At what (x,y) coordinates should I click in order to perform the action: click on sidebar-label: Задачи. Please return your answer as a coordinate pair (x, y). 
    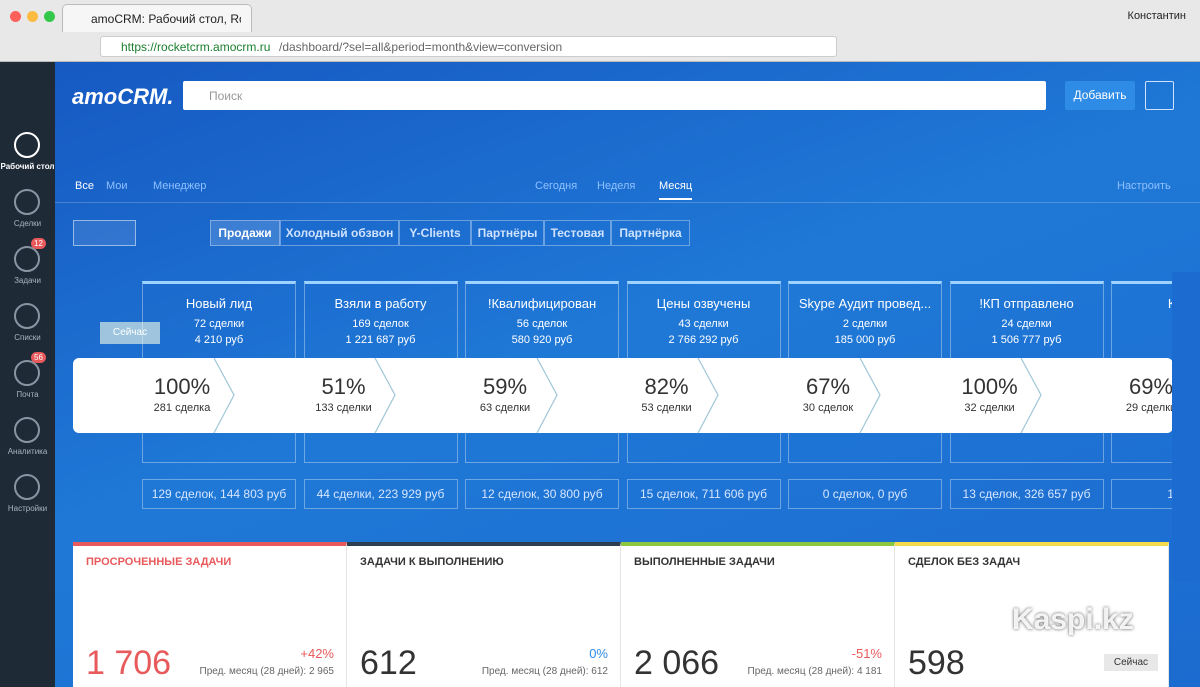
    Looking at the image, I should click on (27, 280).